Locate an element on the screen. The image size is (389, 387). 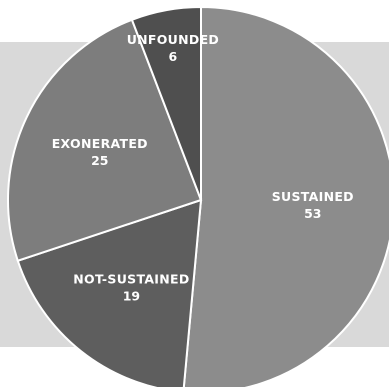
slice-label-not-sustained: NOT-SUSTAINED is located at coordinates (131, 279).